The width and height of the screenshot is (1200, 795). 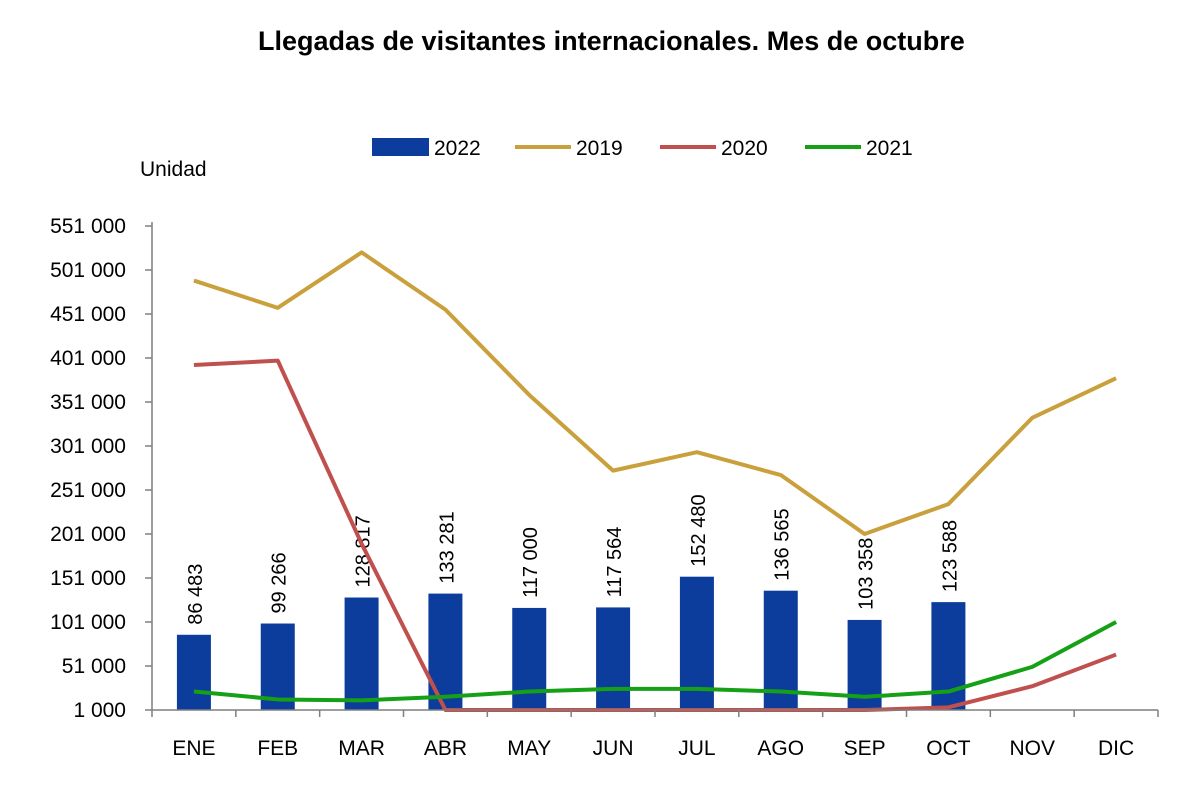 I want to click on y-tick-label: 251 000, so click(x=88, y=490).